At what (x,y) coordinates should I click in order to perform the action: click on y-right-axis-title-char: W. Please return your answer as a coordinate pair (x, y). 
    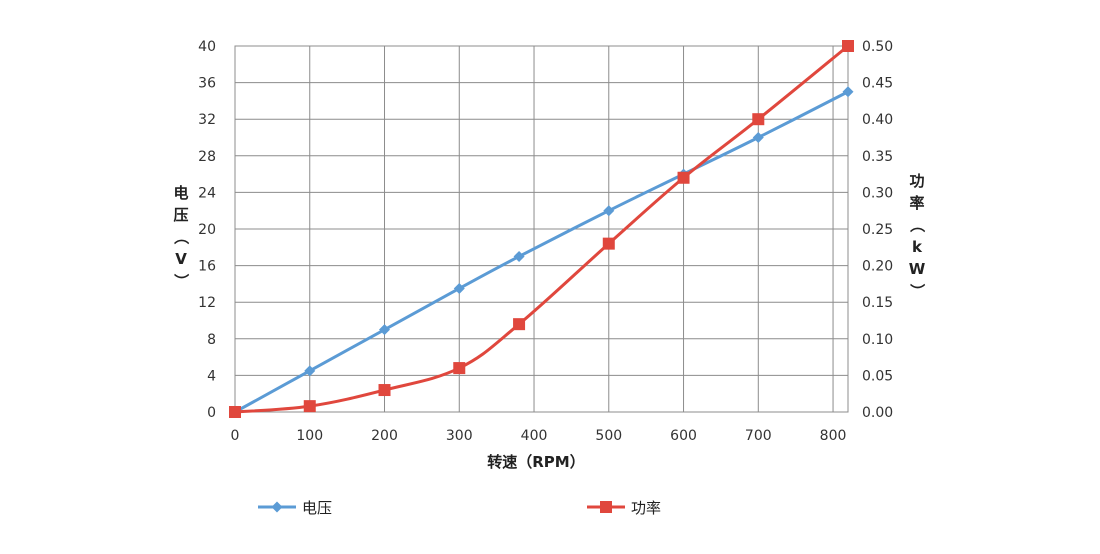
    Looking at the image, I should click on (917, 269).